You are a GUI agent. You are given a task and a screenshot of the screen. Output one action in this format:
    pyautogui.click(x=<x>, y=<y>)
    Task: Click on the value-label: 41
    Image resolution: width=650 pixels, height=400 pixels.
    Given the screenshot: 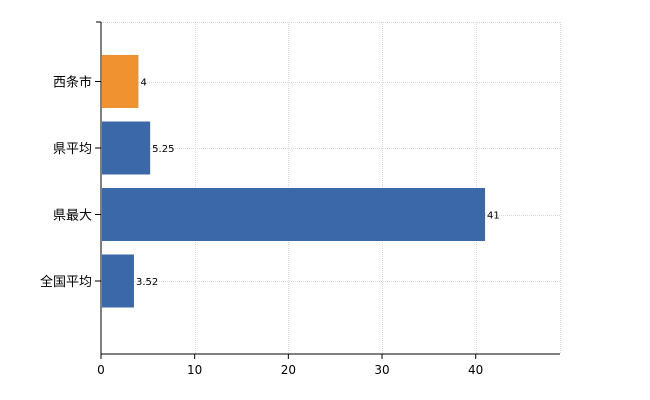 What is the action you would take?
    pyautogui.click(x=493, y=216)
    